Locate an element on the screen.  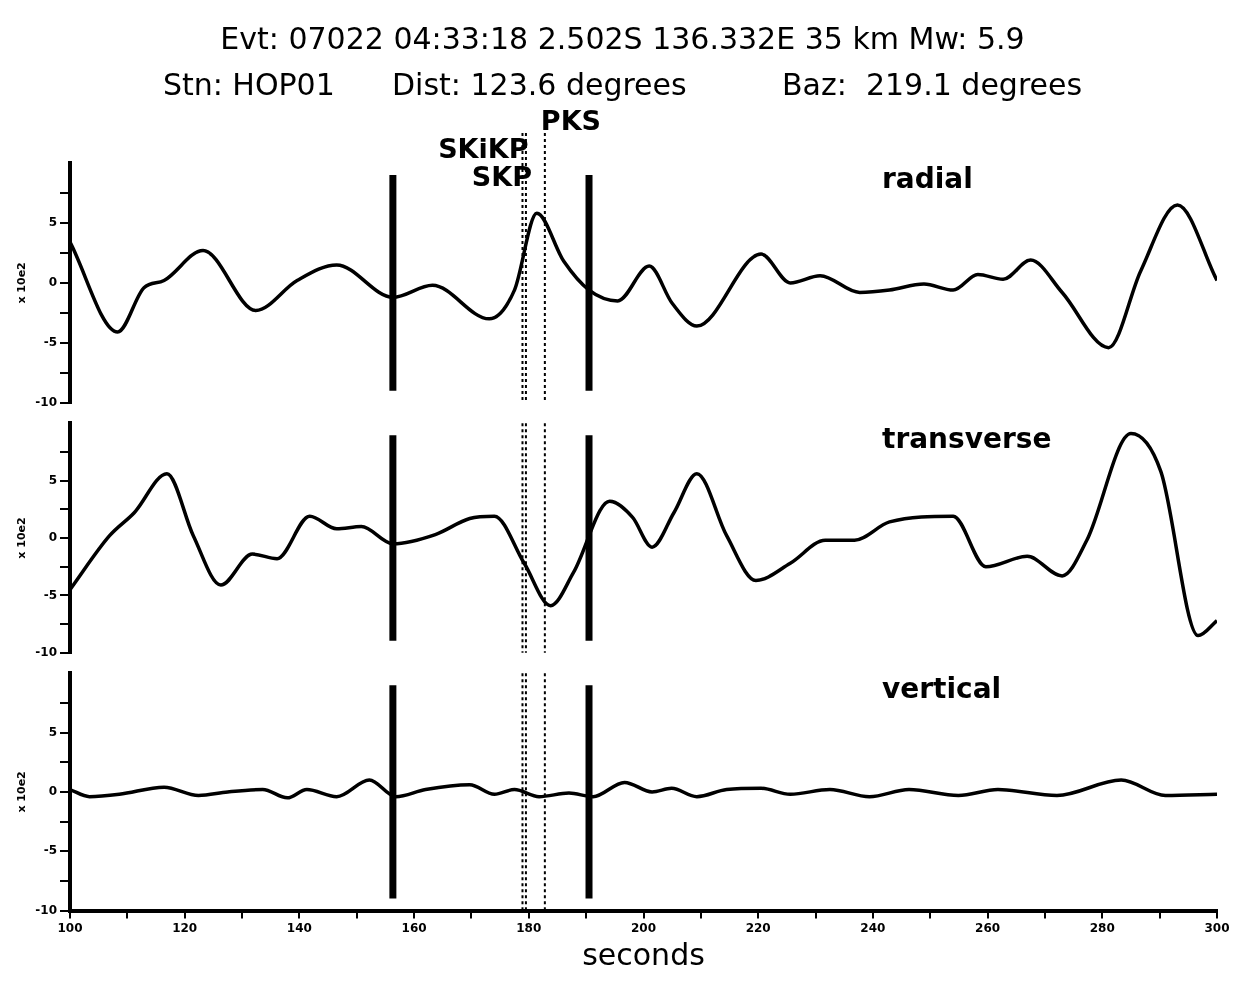
x-tick-label: 300 is located at coordinates (1217, 927).